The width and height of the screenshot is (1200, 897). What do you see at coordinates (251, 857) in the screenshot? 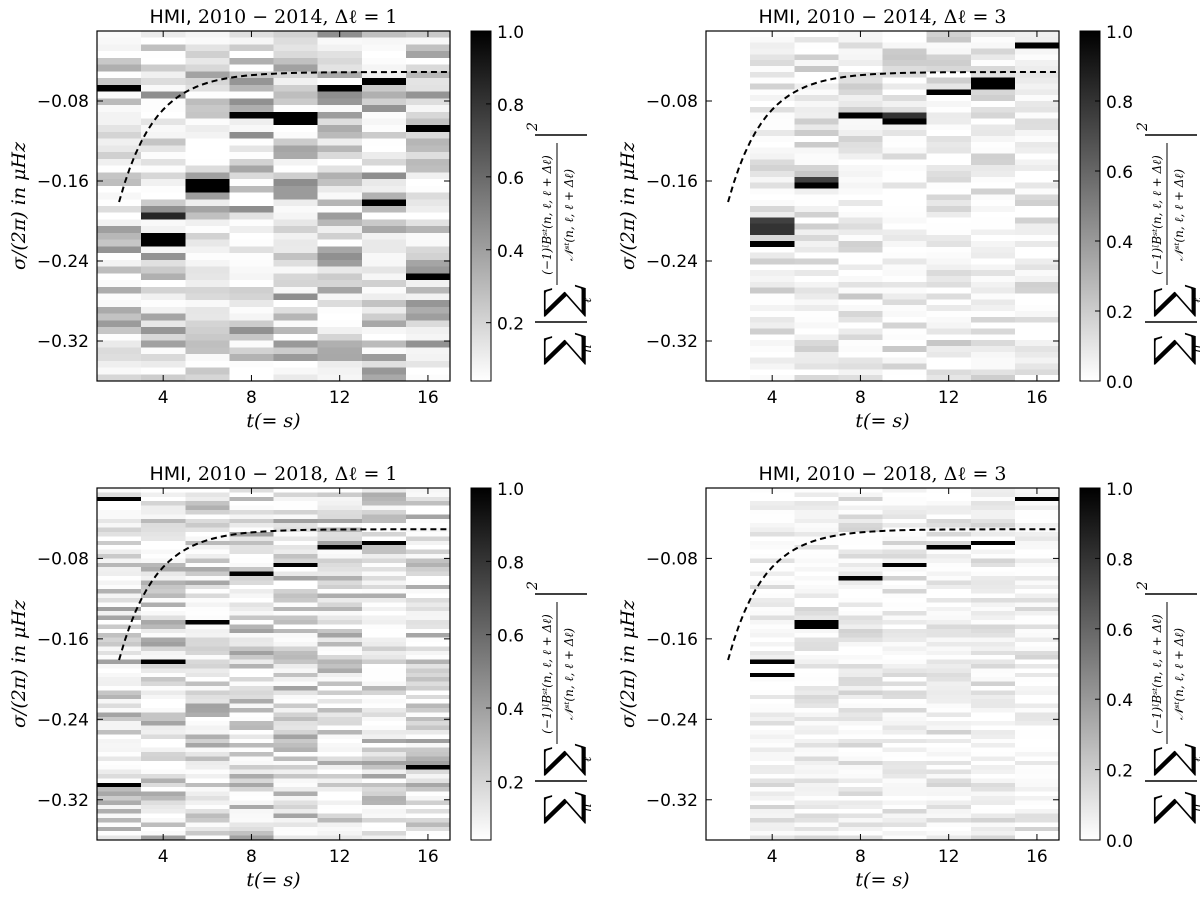
I see `x-tick-label: 8` at bounding box center [251, 857].